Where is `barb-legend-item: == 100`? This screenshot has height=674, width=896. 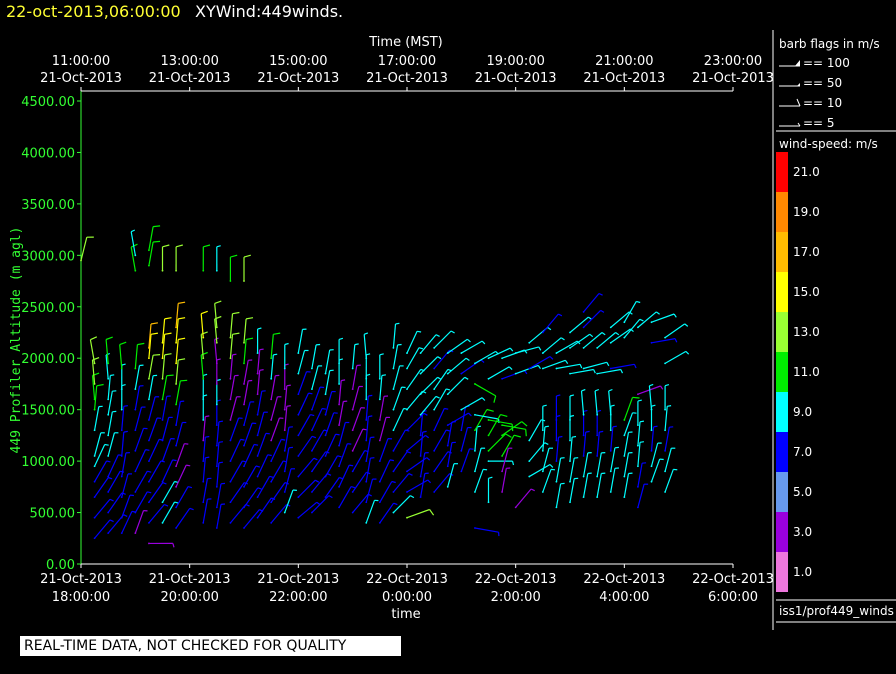 barb-legend-item: == 100 is located at coordinates (814, 63).